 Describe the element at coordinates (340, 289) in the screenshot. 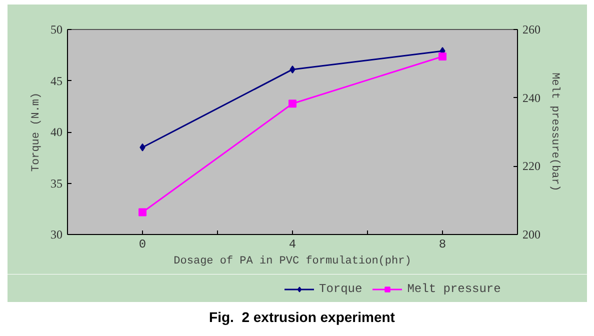

I see `legend-label: Torque` at that location.